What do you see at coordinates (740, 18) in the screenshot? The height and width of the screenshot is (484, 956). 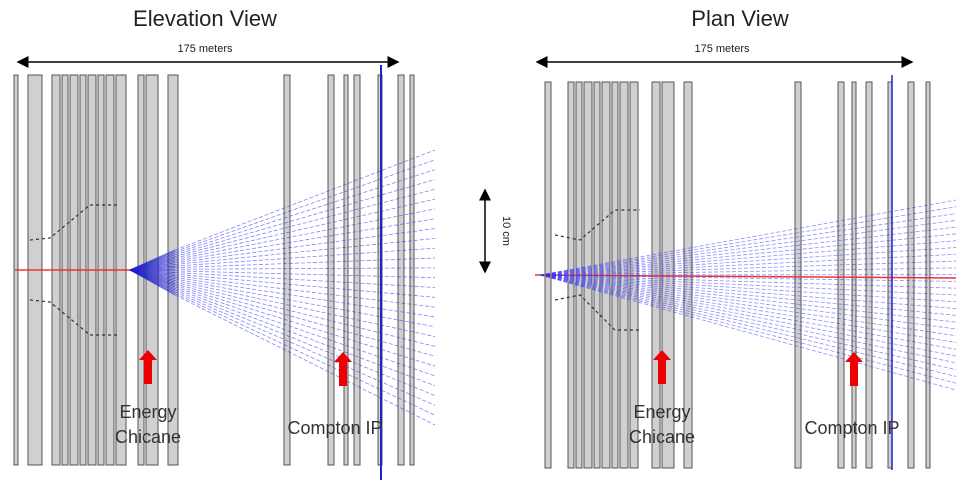 I see `panel-title: Plan View` at bounding box center [740, 18].